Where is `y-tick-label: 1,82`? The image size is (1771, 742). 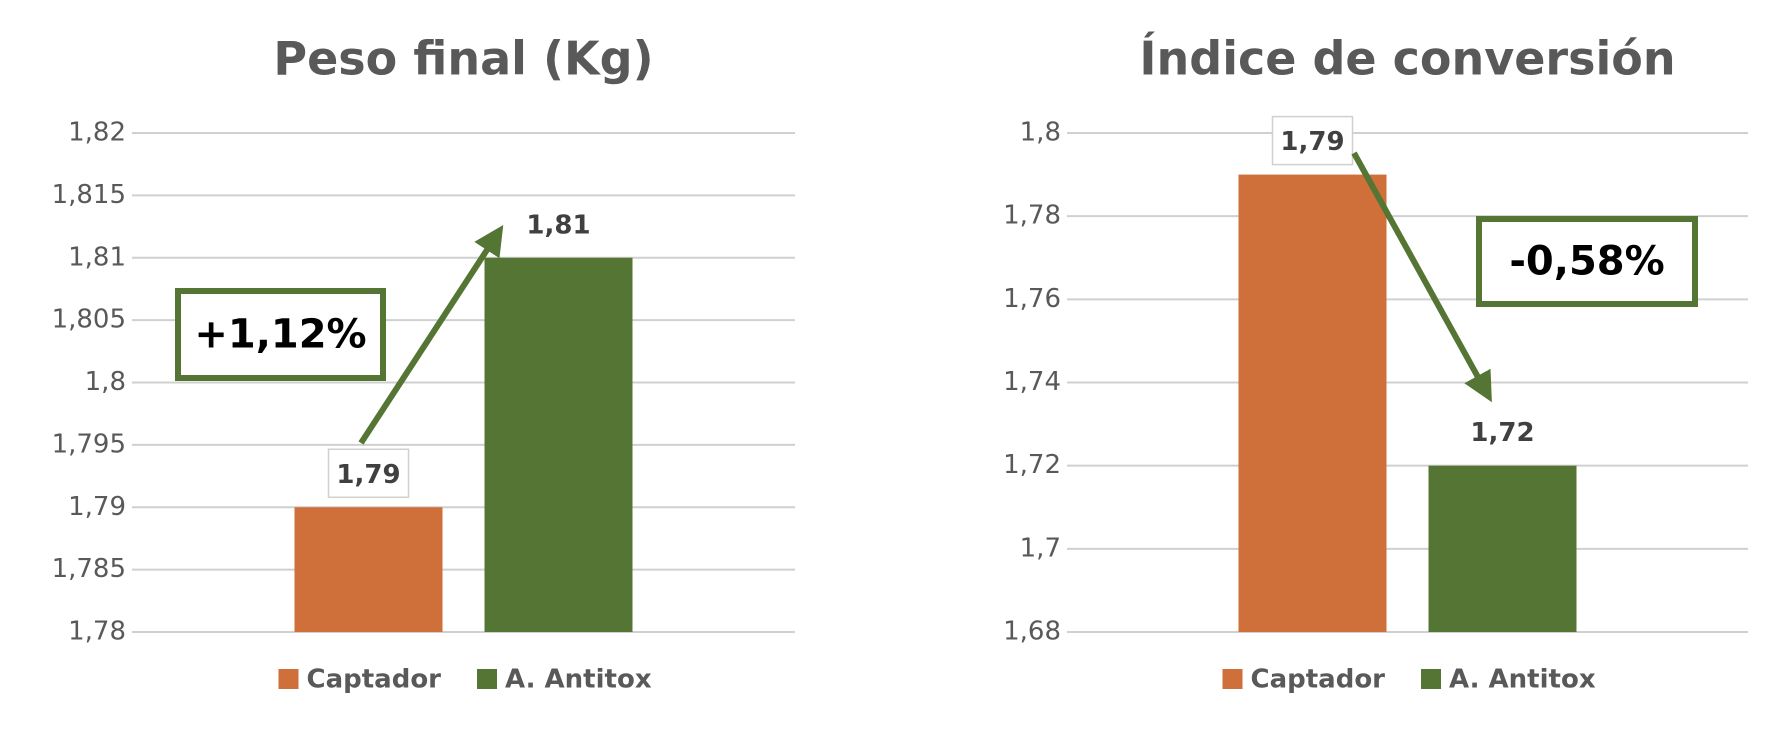
y-tick-label: 1,82 is located at coordinates (97, 133).